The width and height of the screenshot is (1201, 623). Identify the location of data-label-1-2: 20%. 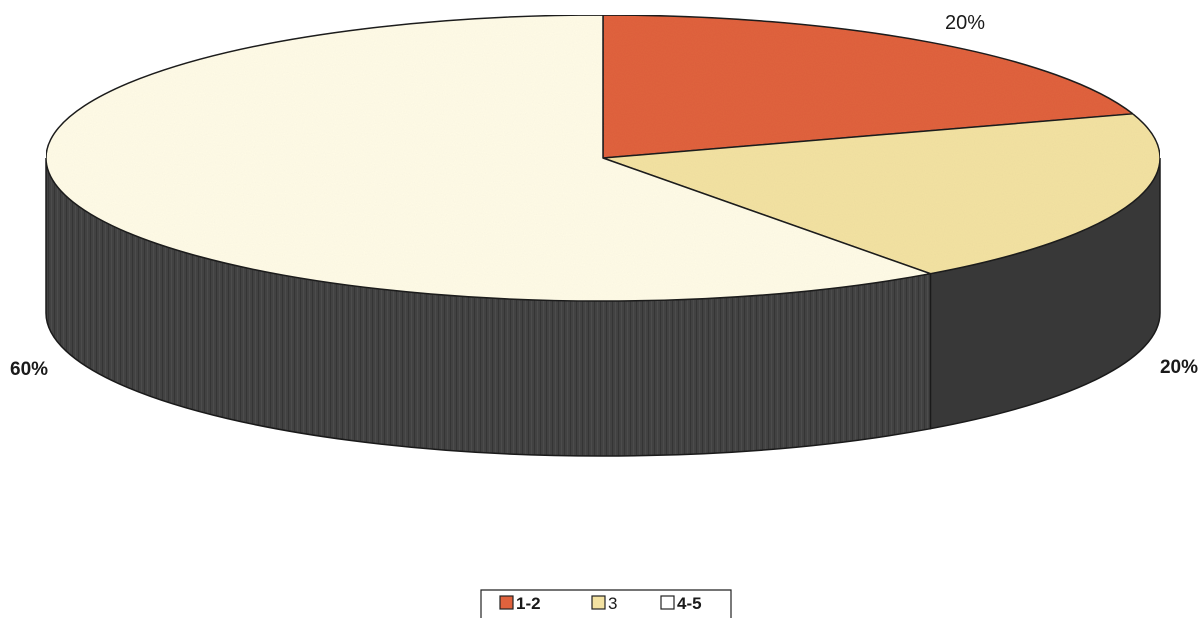
(965, 23).